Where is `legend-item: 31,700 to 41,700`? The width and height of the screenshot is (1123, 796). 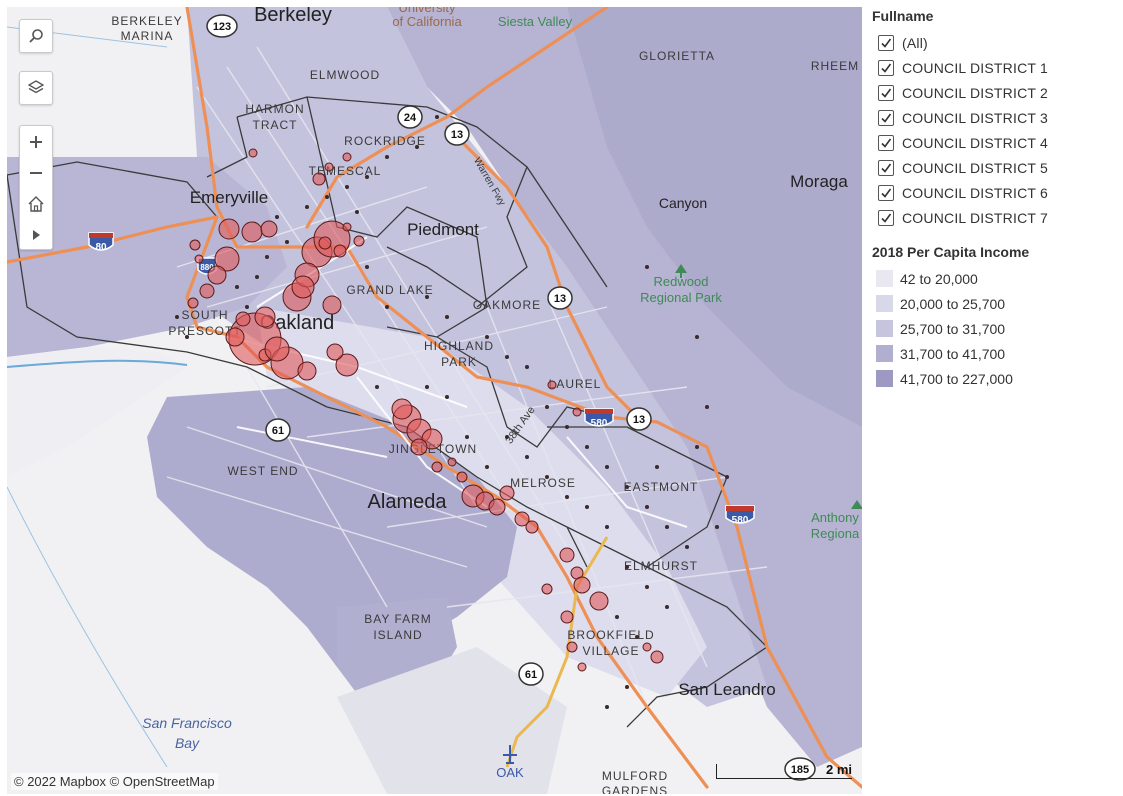 legend-item: 31,700 to 41,700 is located at coordinates (994, 353).